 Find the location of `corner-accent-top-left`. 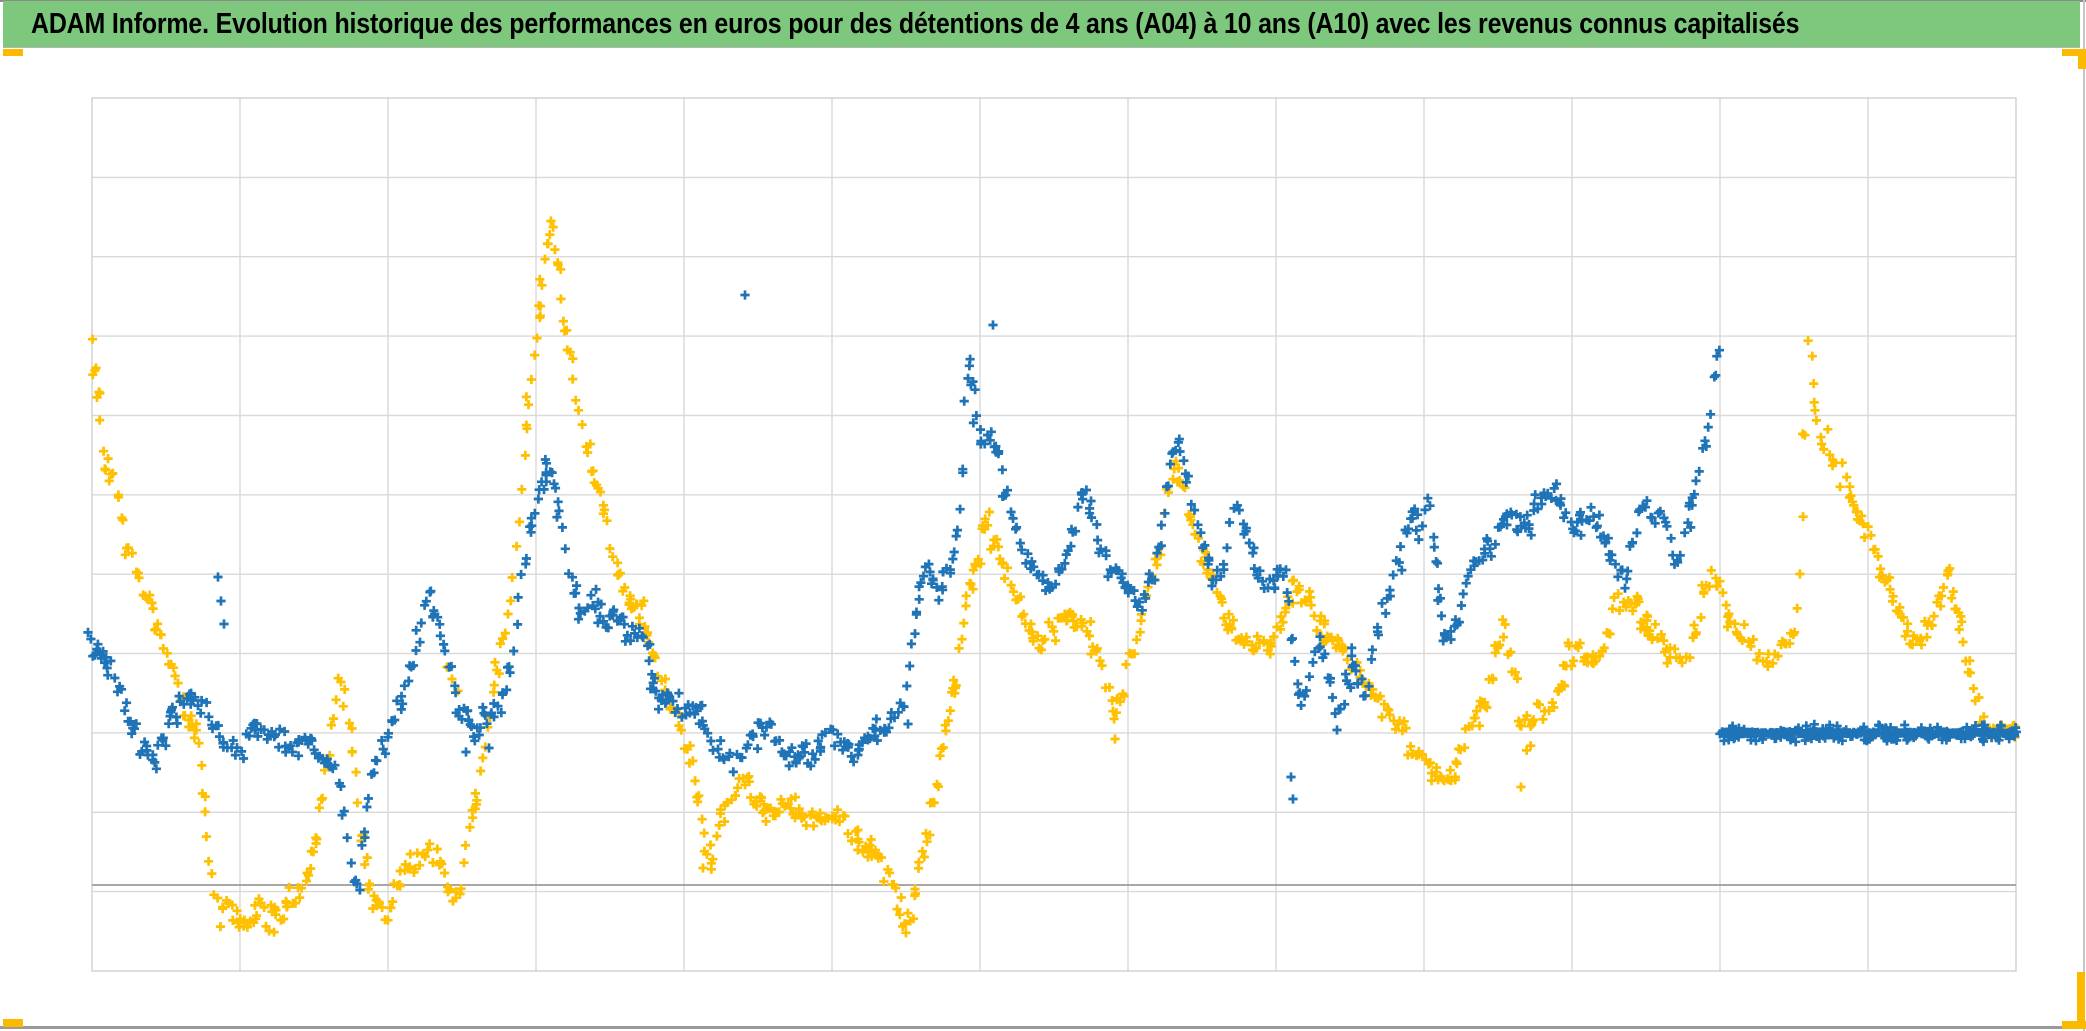

corner-accent-top-left is located at coordinates (13, 52).